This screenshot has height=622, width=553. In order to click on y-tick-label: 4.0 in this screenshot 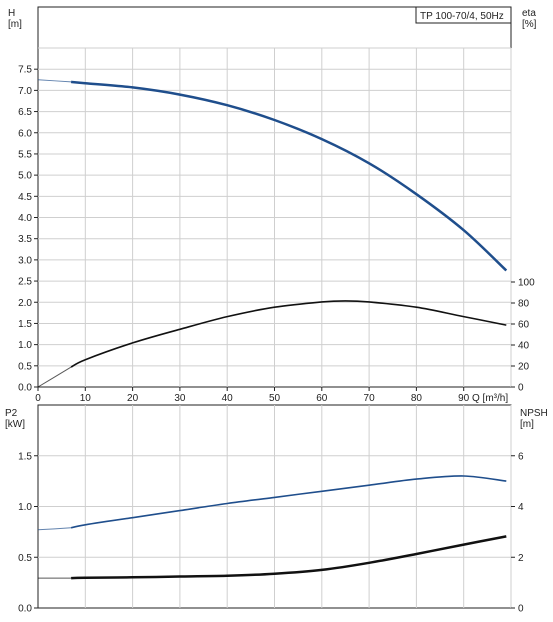, I will do `click(25, 218)`.